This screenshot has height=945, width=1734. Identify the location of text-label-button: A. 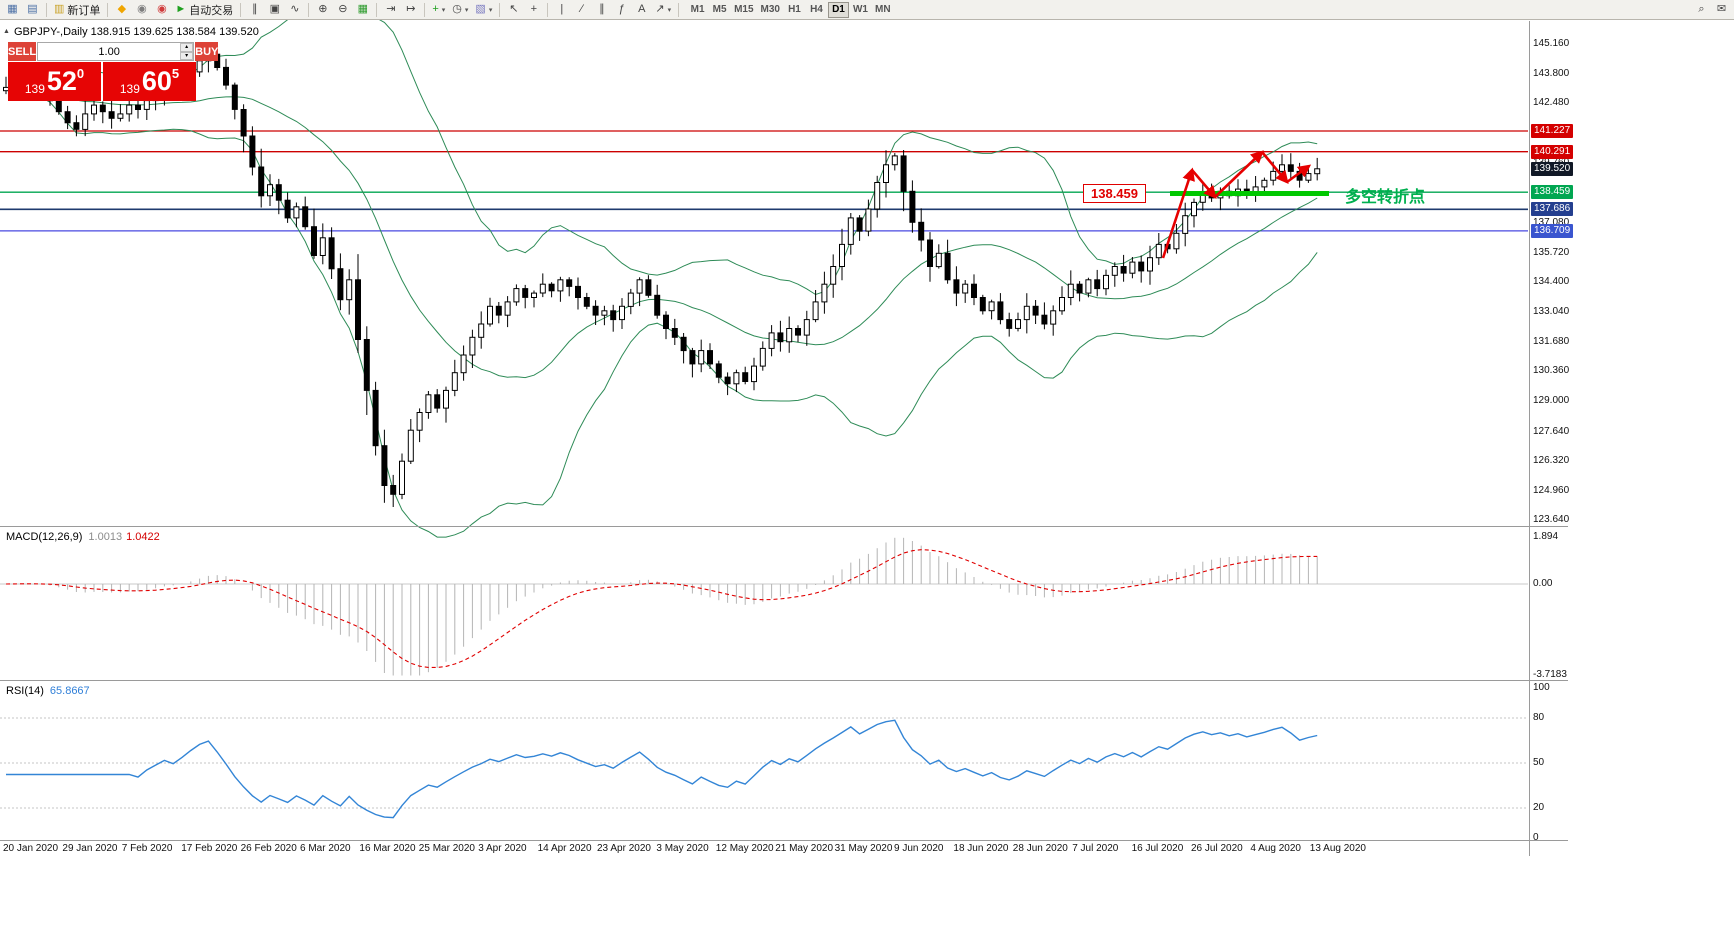
(641, 9).